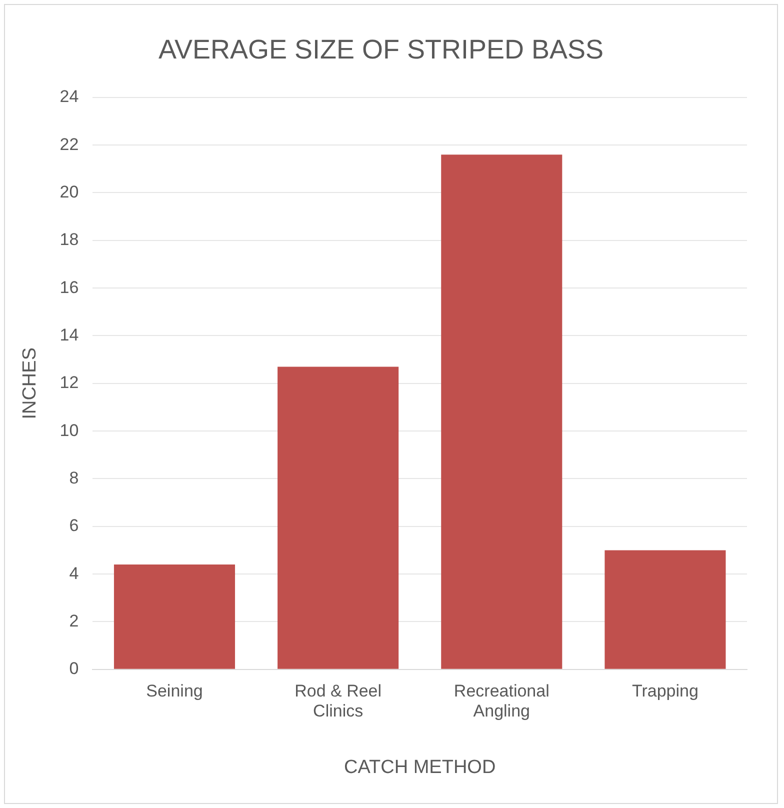 This screenshot has width=784, height=808. What do you see at coordinates (665, 690) in the screenshot?
I see `x-tick-label: Trapping` at bounding box center [665, 690].